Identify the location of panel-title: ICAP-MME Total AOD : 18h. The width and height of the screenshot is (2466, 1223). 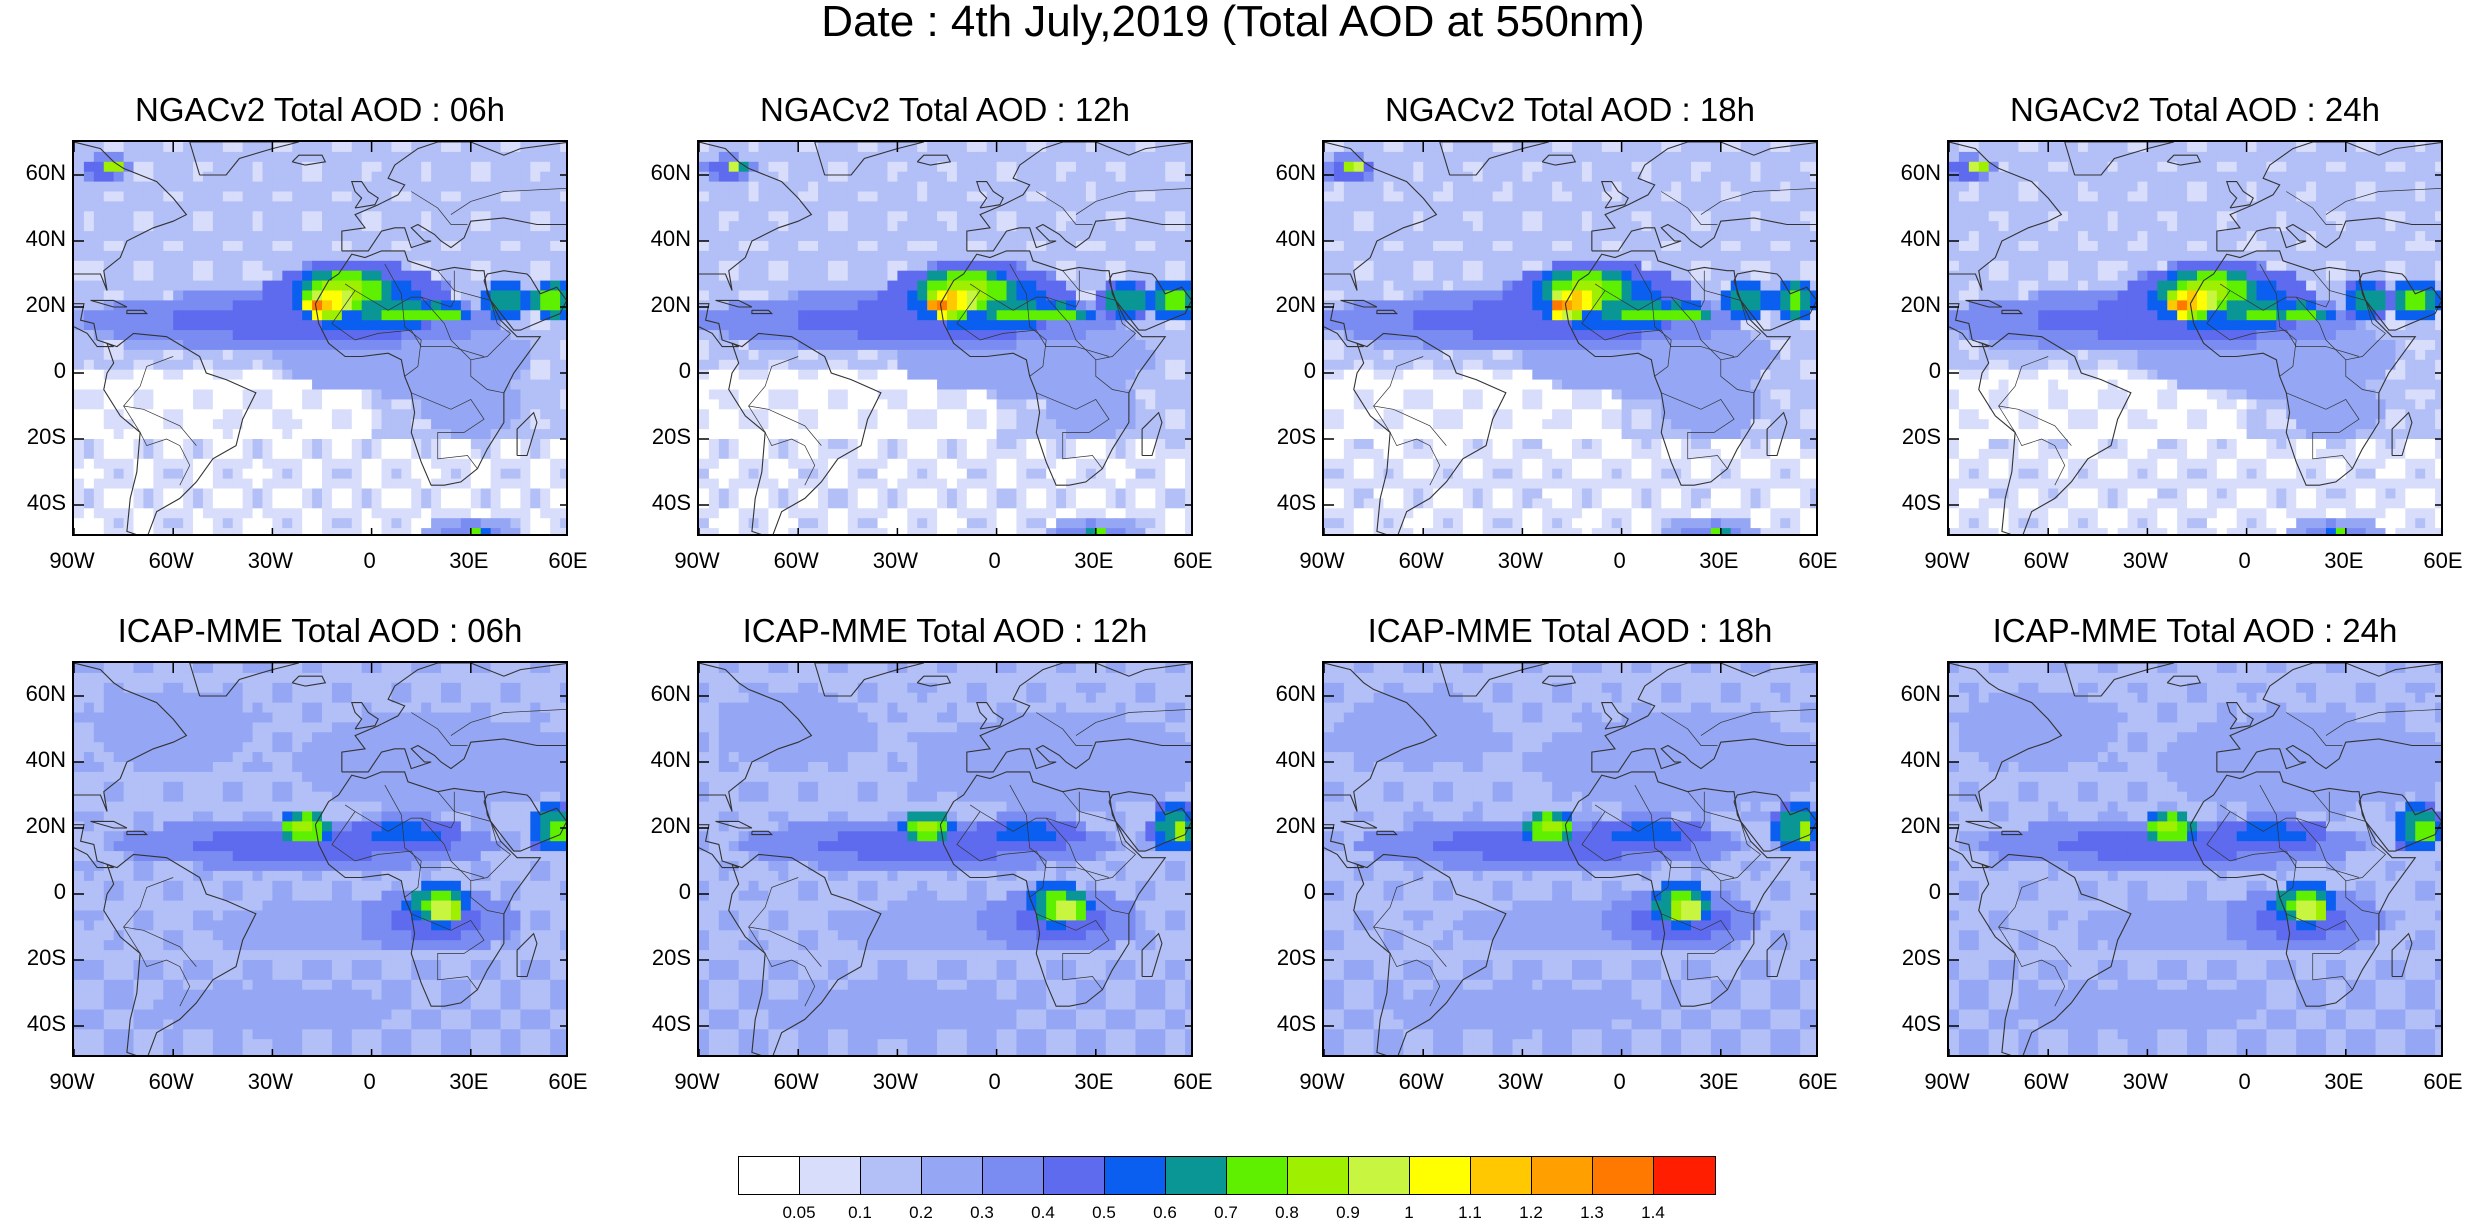
(1570, 631).